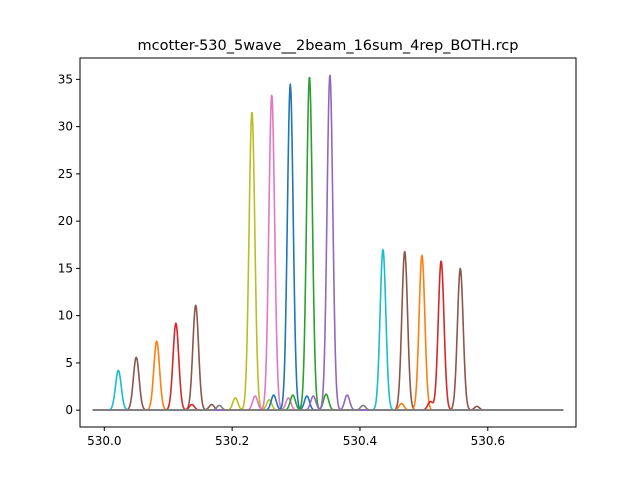  Describe the element at coordinates (65, 79) in the screenshot. I see `y-tick-label: 35` at that location.